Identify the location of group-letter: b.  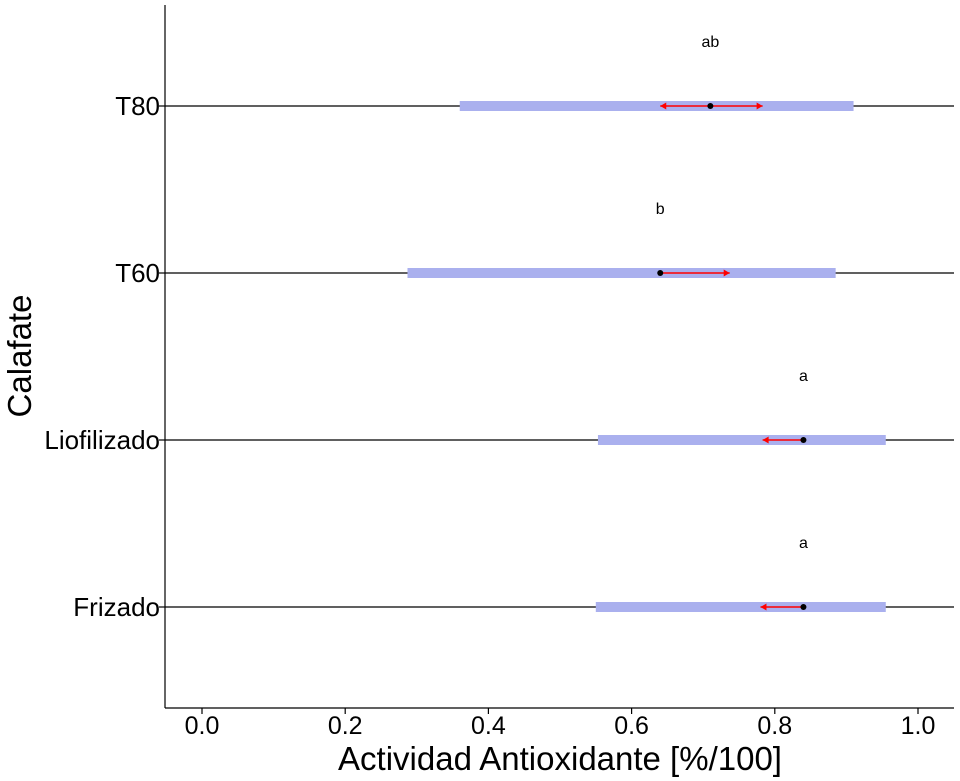
(660, 209).